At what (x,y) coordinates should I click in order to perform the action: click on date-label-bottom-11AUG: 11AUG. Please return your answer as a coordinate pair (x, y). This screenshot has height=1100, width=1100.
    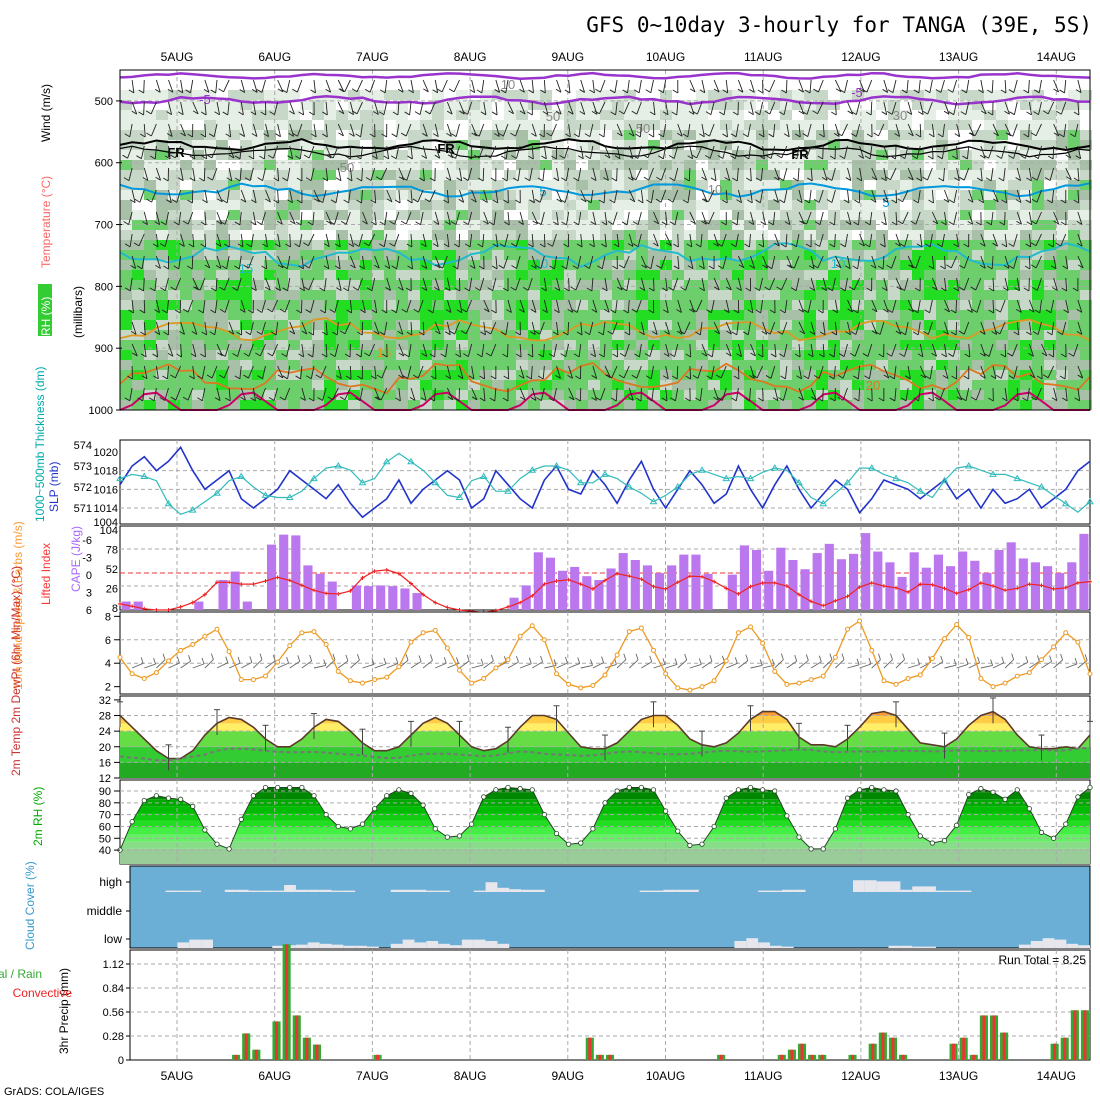
    Looking at the image, I should click on (763, 1076).